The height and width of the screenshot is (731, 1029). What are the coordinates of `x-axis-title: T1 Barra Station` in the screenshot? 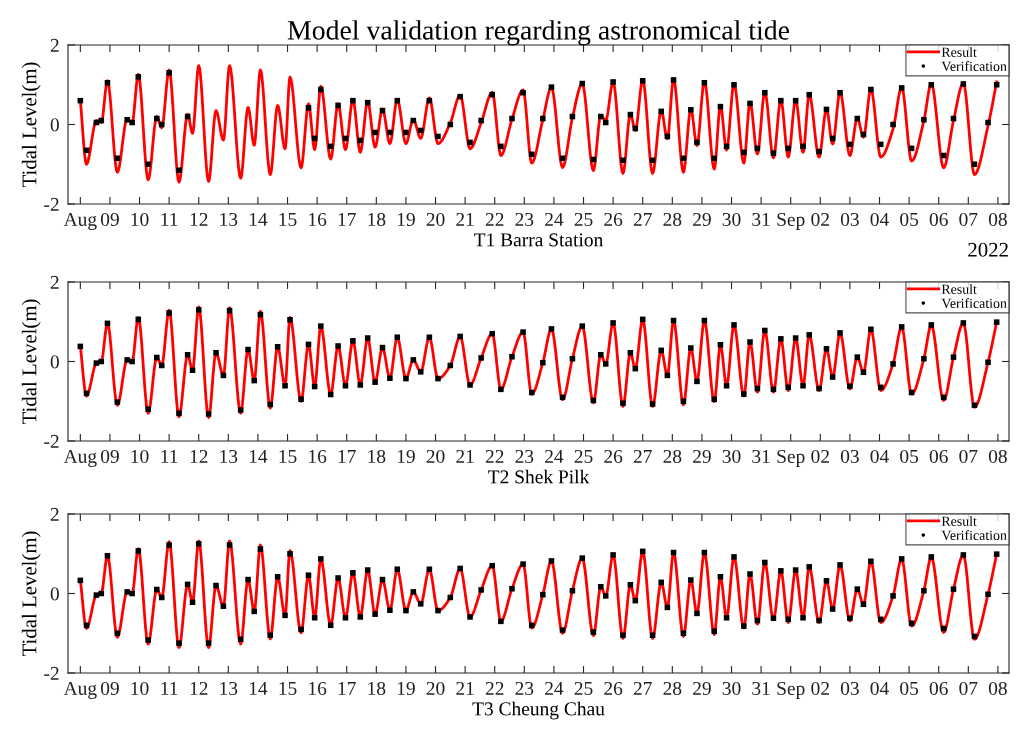 It's located at (538, 240).